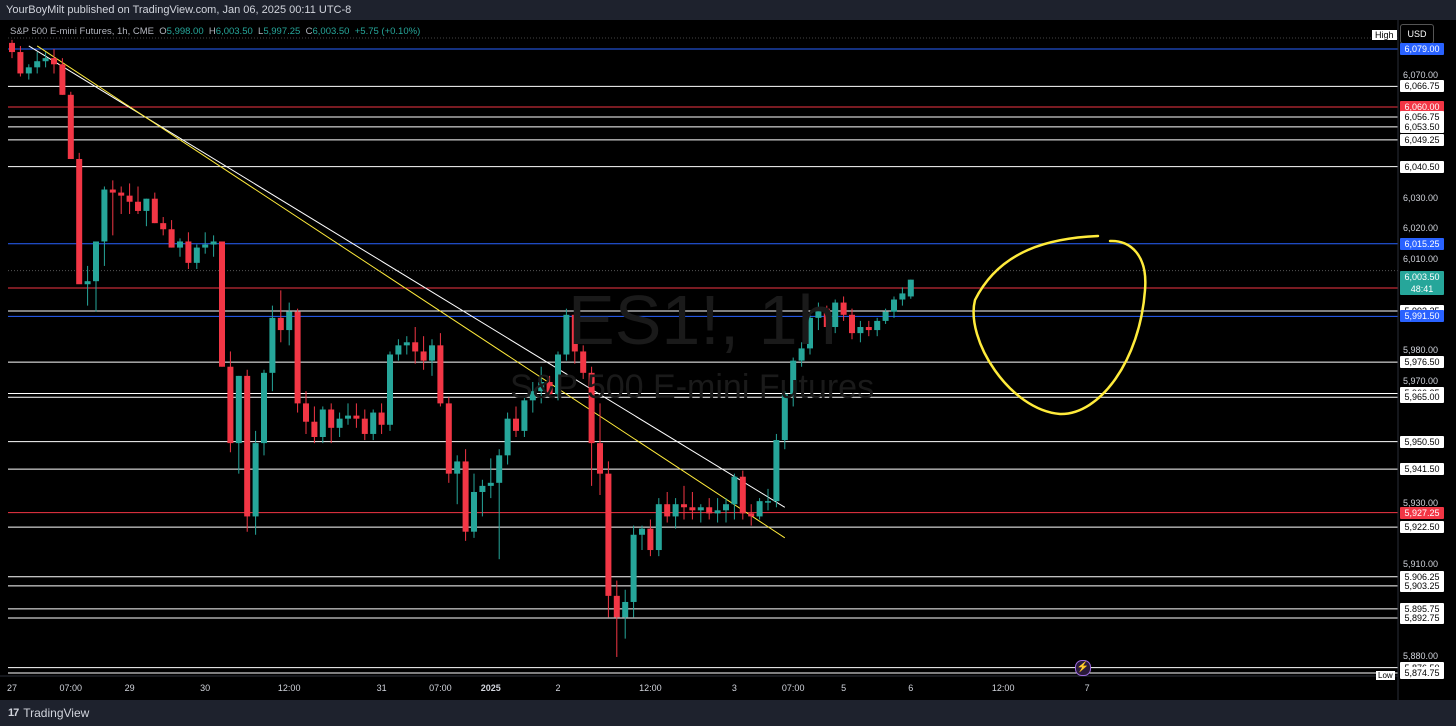 This screenshot has height=726, width=1456. Describe the element at coordinates (1421, 197) in the screenshot. I see `price-tick-label: 6,030.00` at that location.